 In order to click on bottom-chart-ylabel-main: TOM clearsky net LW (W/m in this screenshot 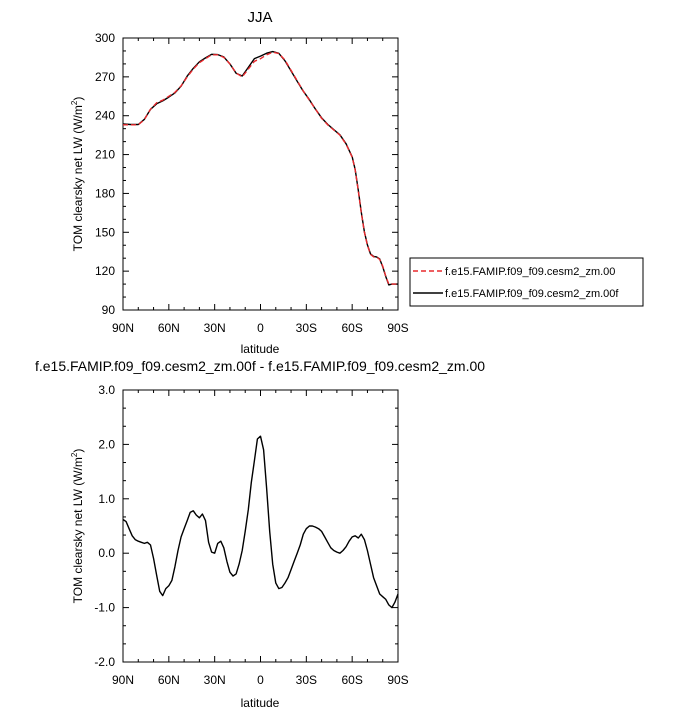, I will do `click(78, 530)`.